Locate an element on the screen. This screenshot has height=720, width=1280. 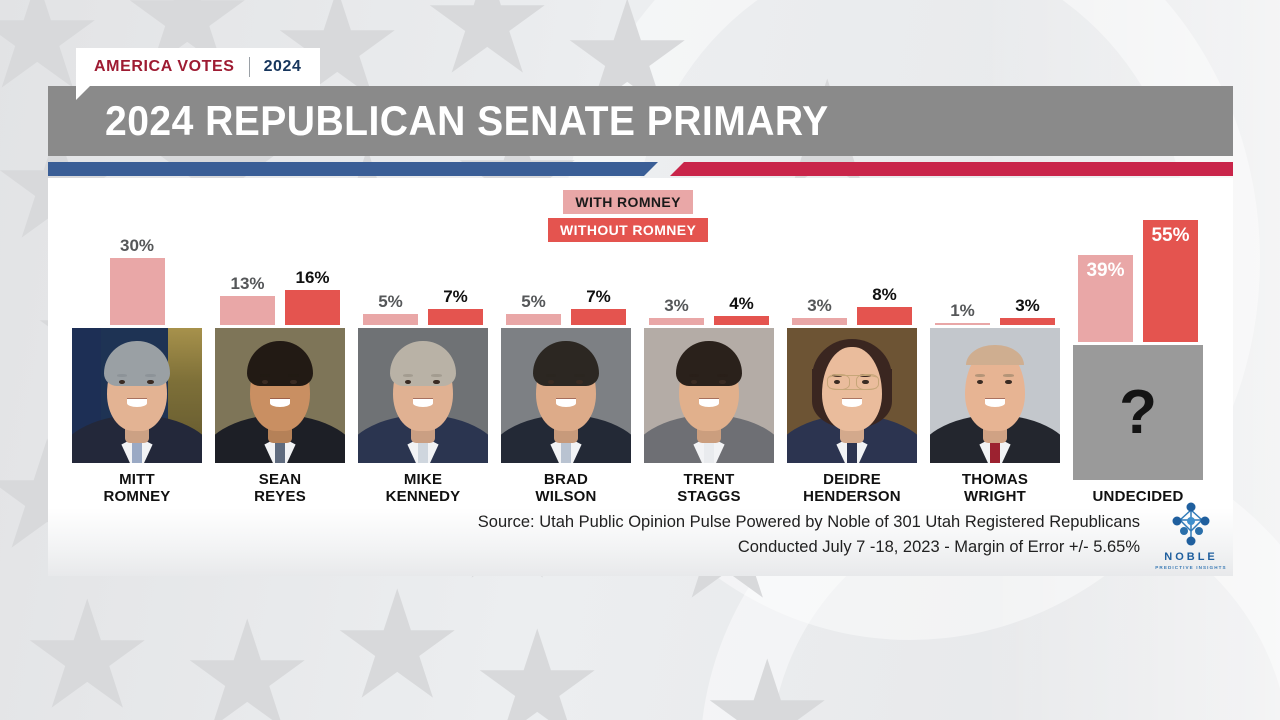
mitt-romney-photo is located at coordinates (137, 396).